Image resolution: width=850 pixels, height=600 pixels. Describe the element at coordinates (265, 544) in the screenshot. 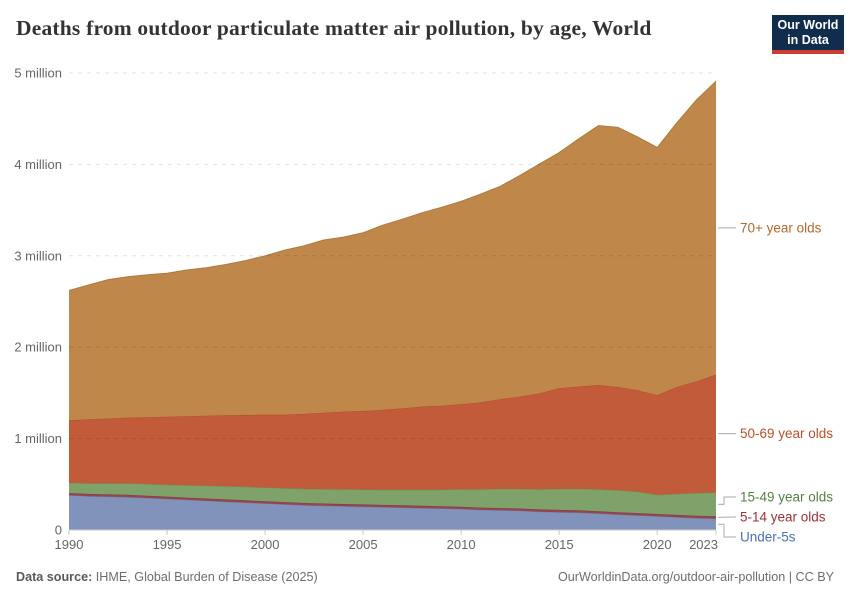

I see `x-tick-2000: 2000` at that location.